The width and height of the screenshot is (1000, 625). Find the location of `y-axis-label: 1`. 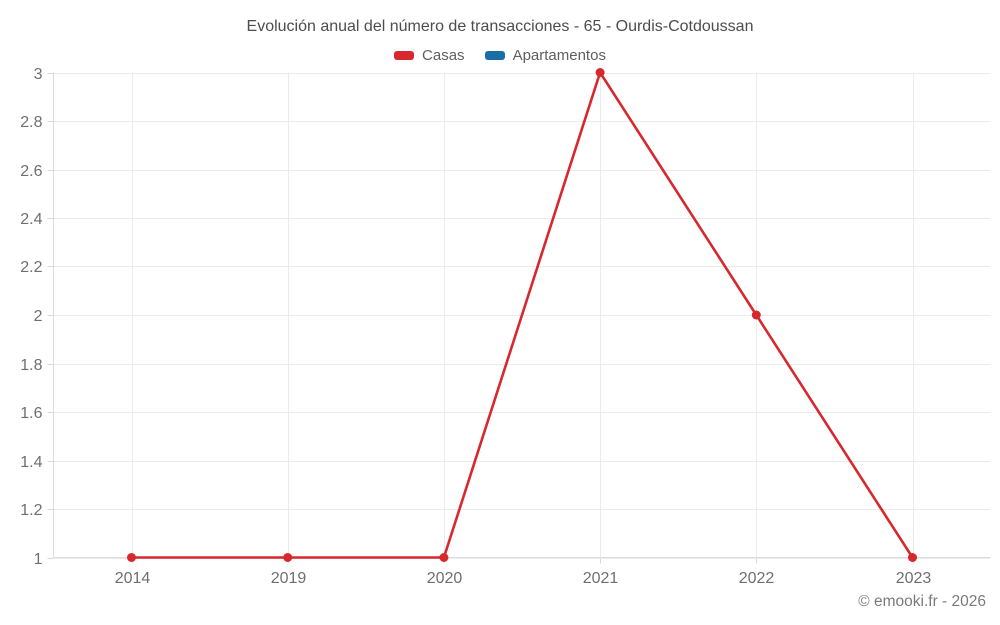

y-axis-label: 1 is located at coordinates (38, 559).